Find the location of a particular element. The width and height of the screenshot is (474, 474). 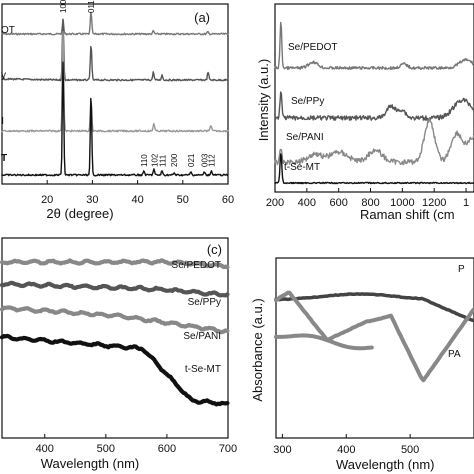

absorbance-x-tick-label: 500 is located at coordinates (410, 450).